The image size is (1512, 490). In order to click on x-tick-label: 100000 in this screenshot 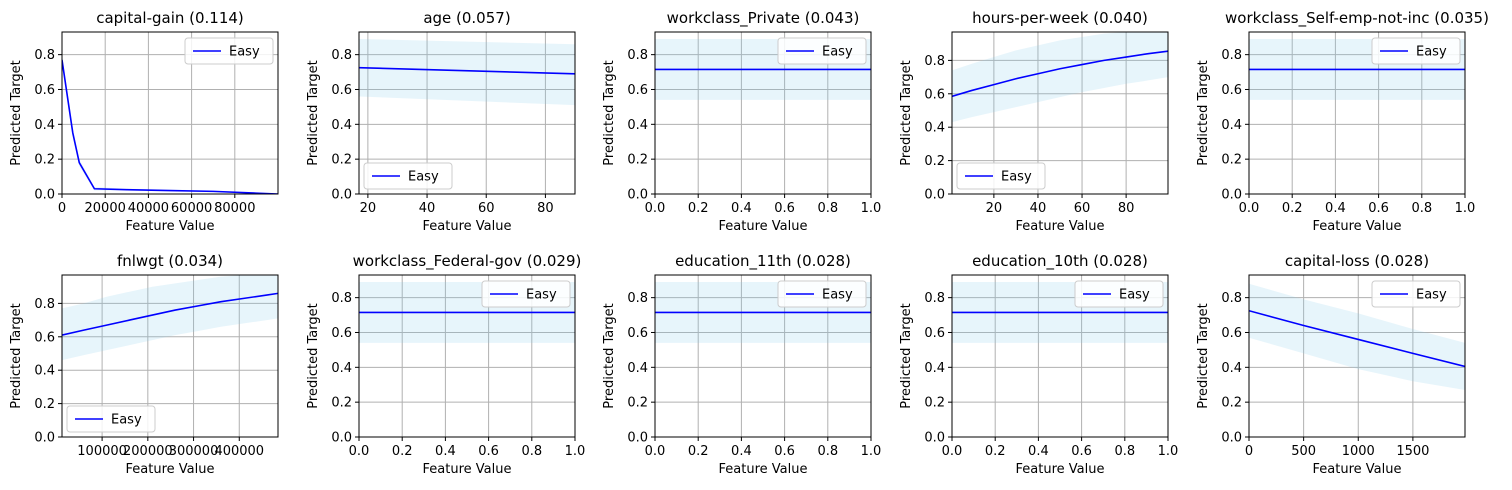, I will do `click(102, 451)`.